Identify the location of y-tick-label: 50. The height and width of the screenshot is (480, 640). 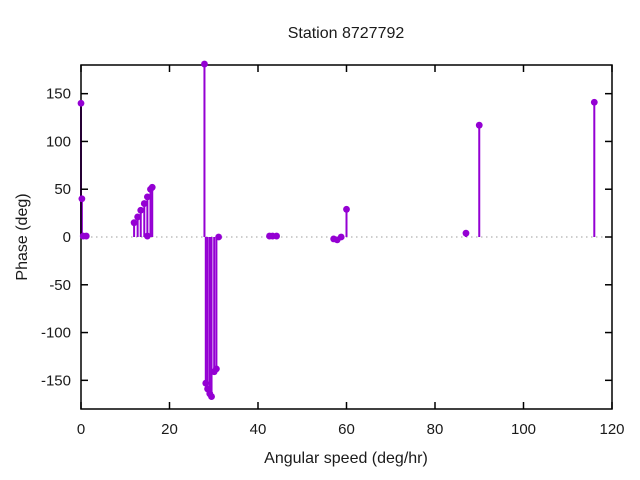
(62, 189).